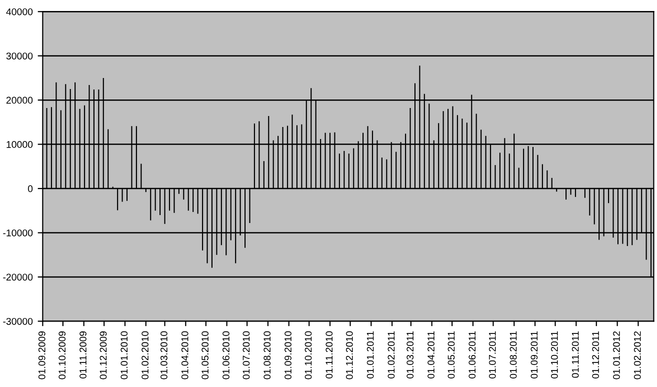  What do you see at coordinates (267, 355) in the screenshot?
I see `x-tick-label: 01.08.2010` at bounding box center [267, 355].